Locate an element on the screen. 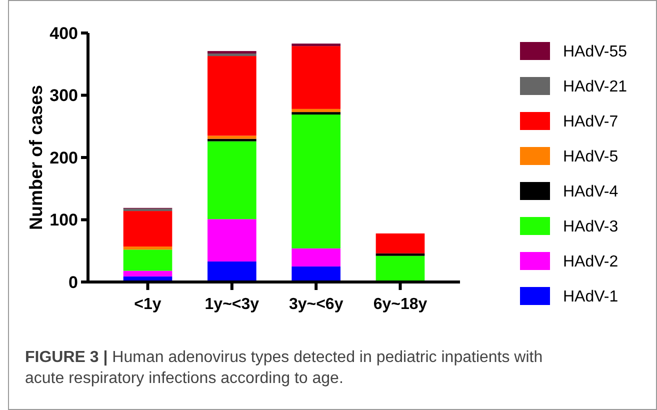 The image size is (657, 410). legend-label: HAdV-1 is located at coordinates (590, 297).